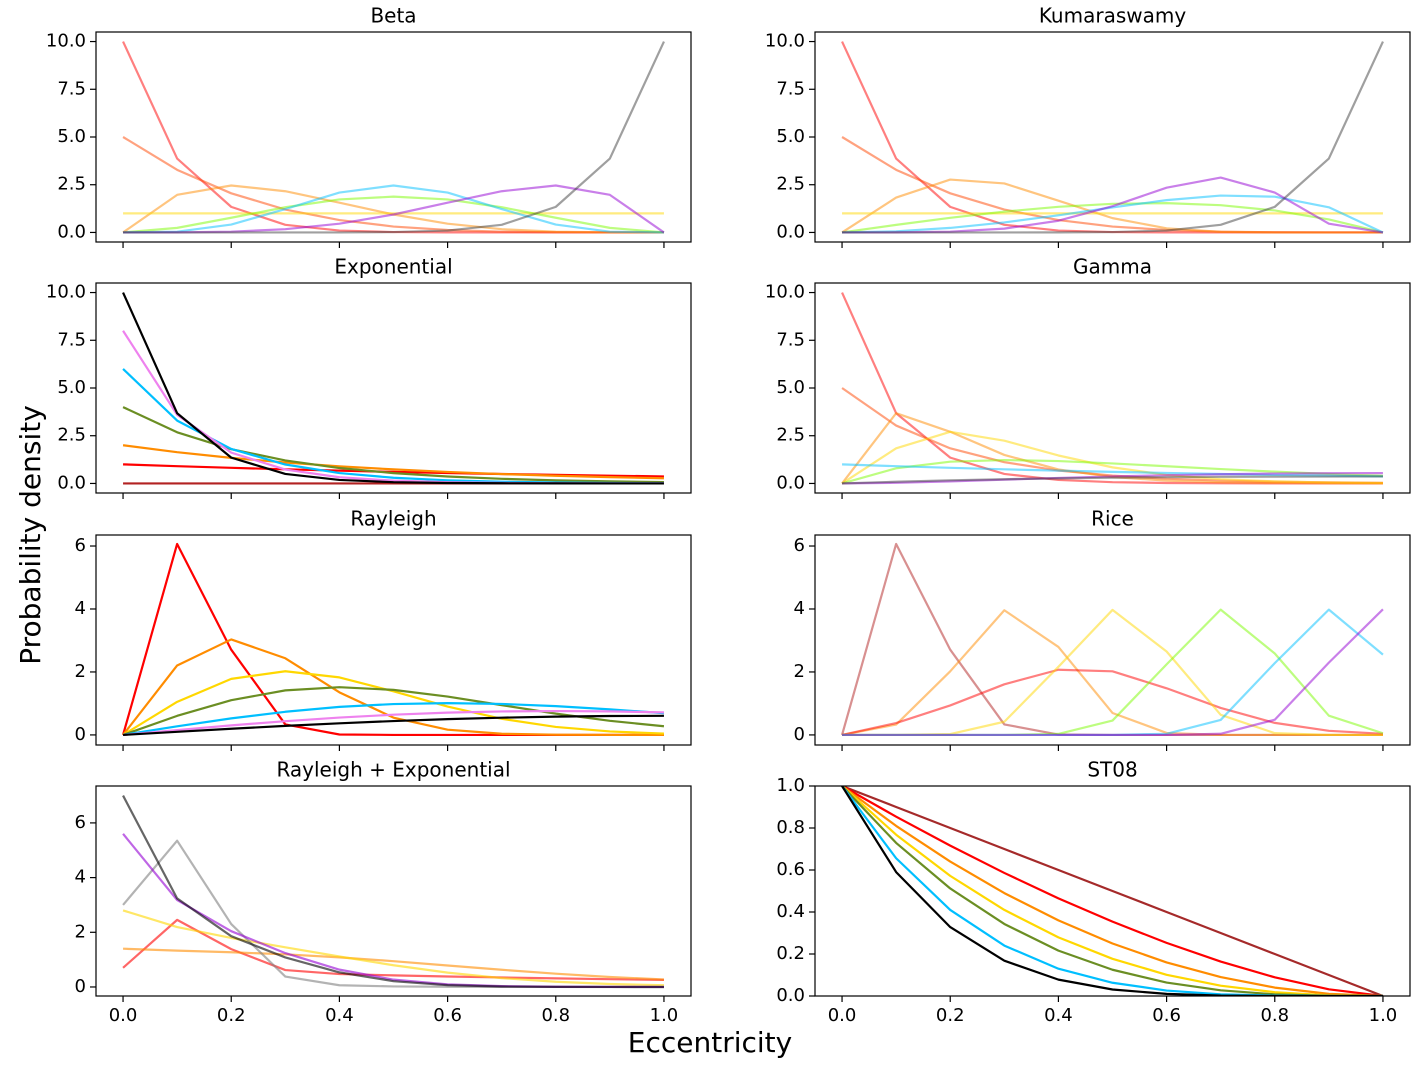  I want to click on y-tick-label: 0.8, so click(790, 827).